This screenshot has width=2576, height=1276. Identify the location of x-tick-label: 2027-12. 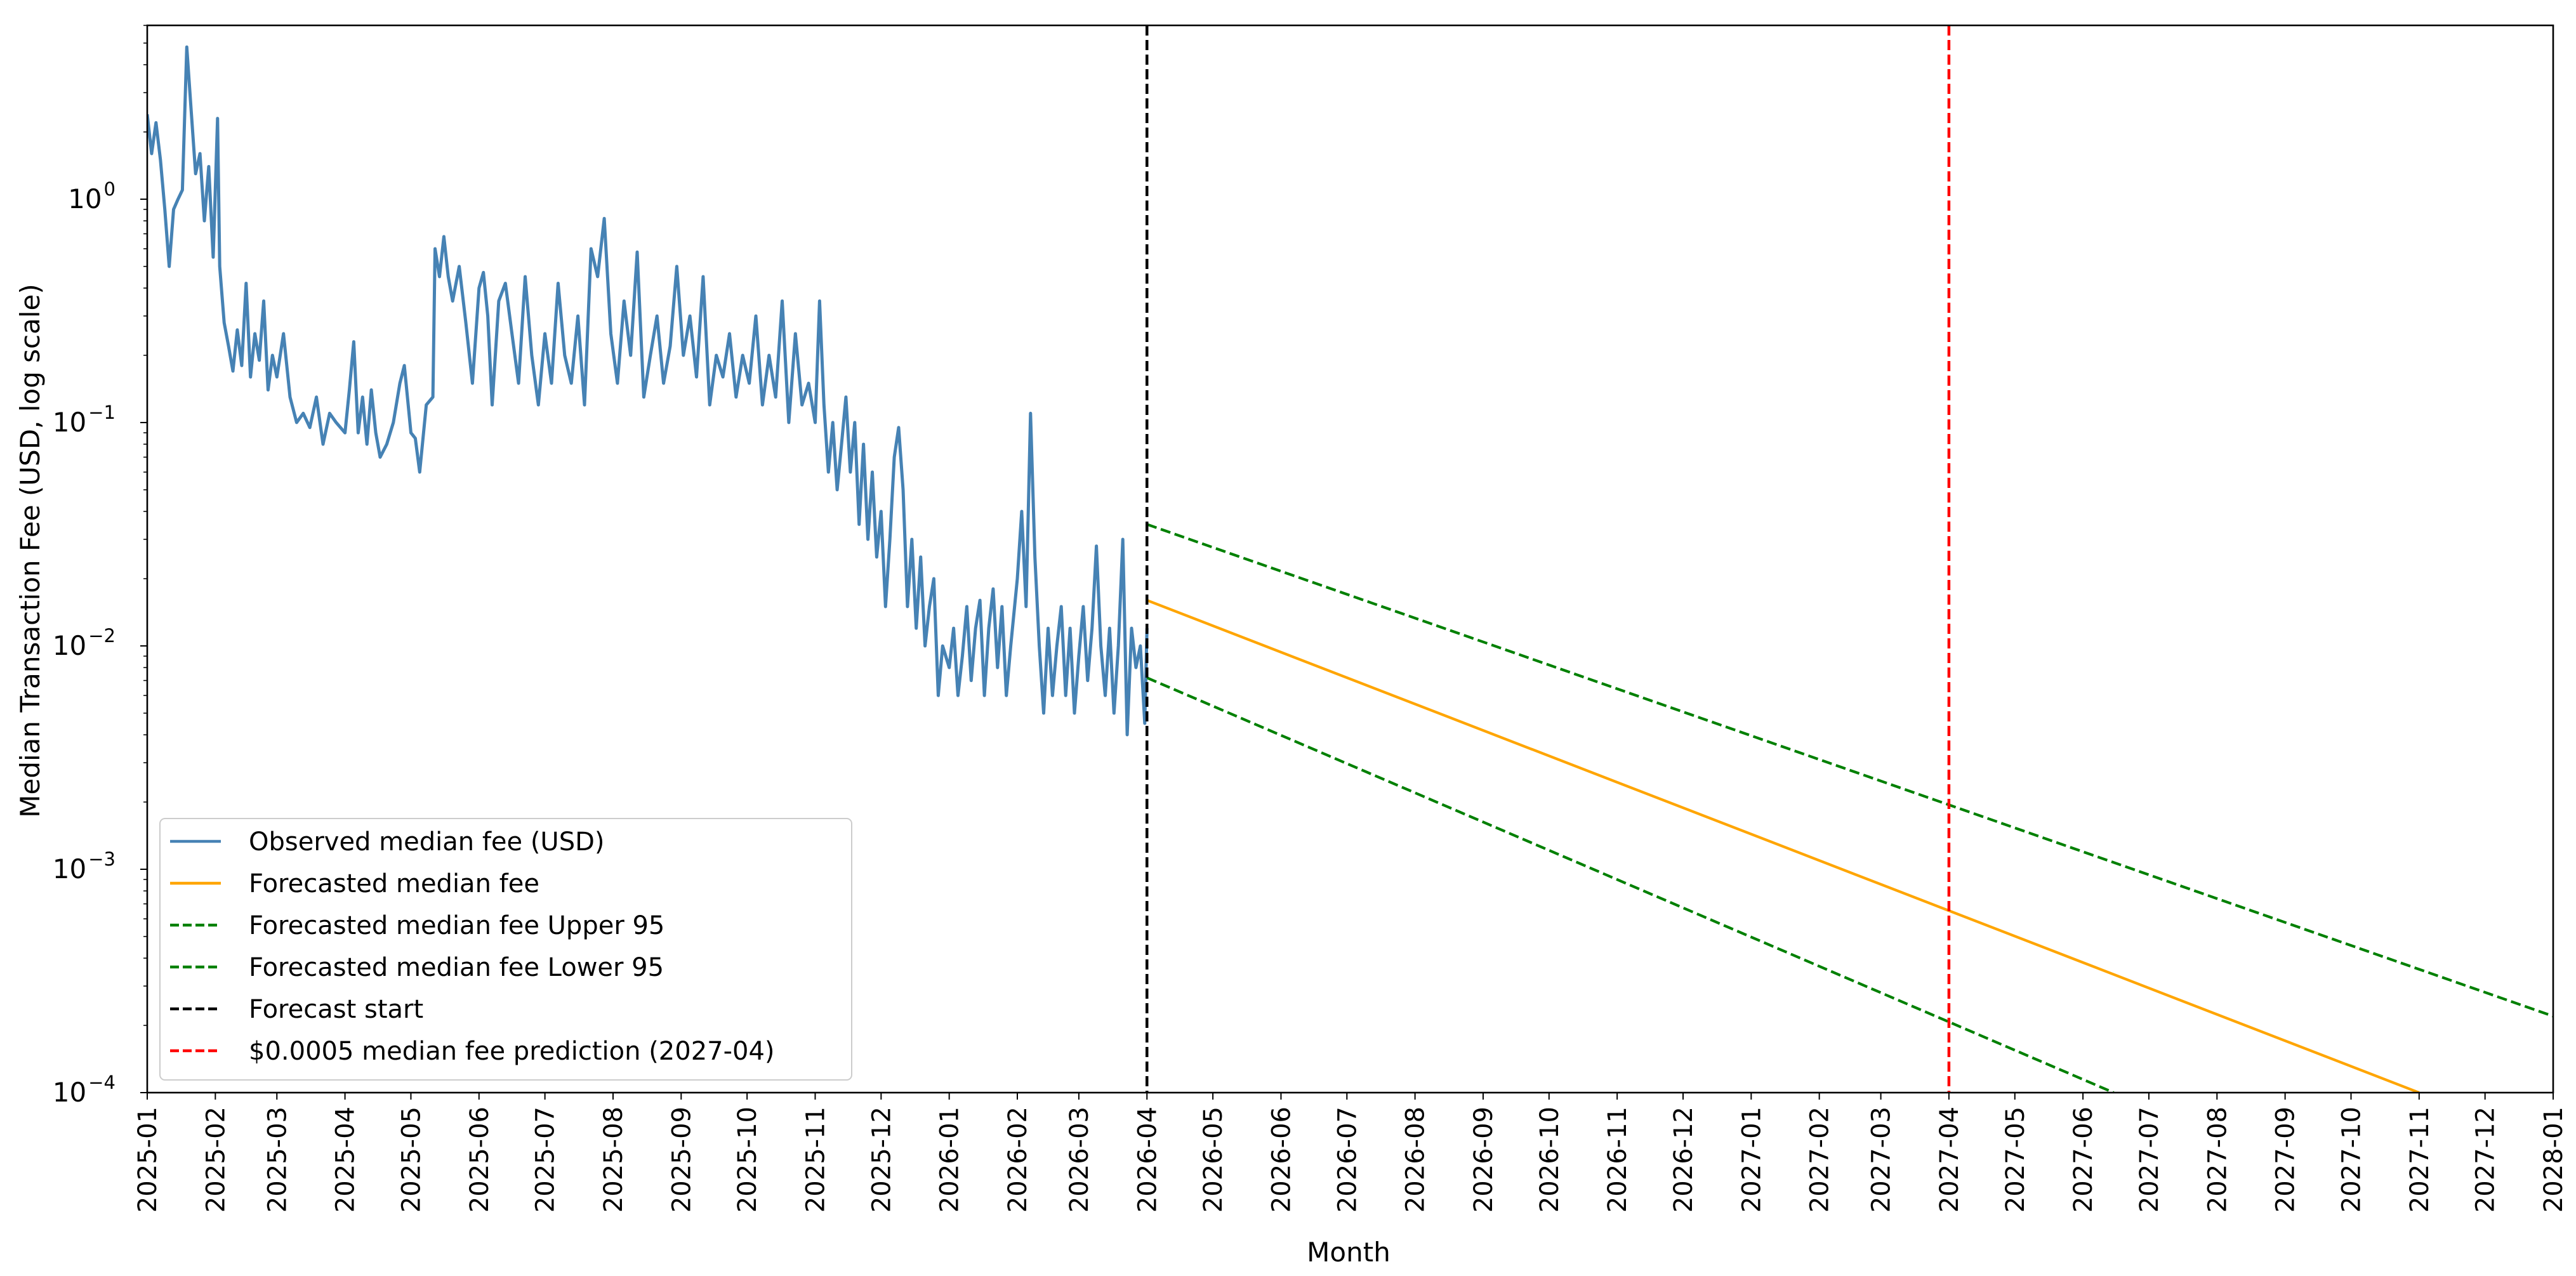
(2485, 1160).